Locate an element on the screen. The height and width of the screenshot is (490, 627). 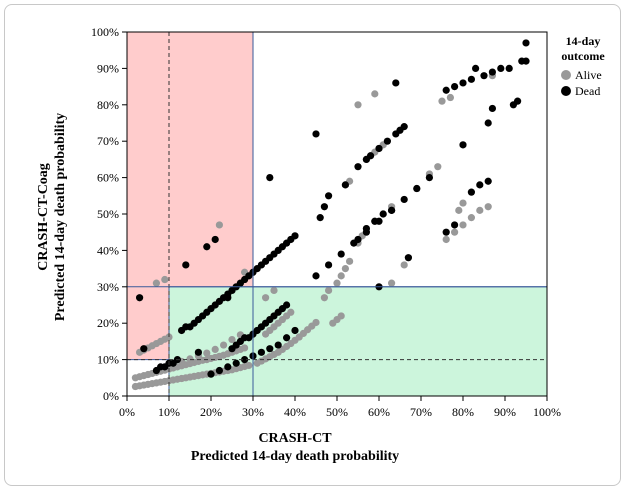
y-axis-ticks: 0% 10% 20% 30% 40% 50% 60% 70% 80% 90% 100% is located at coordinates (109, 214).